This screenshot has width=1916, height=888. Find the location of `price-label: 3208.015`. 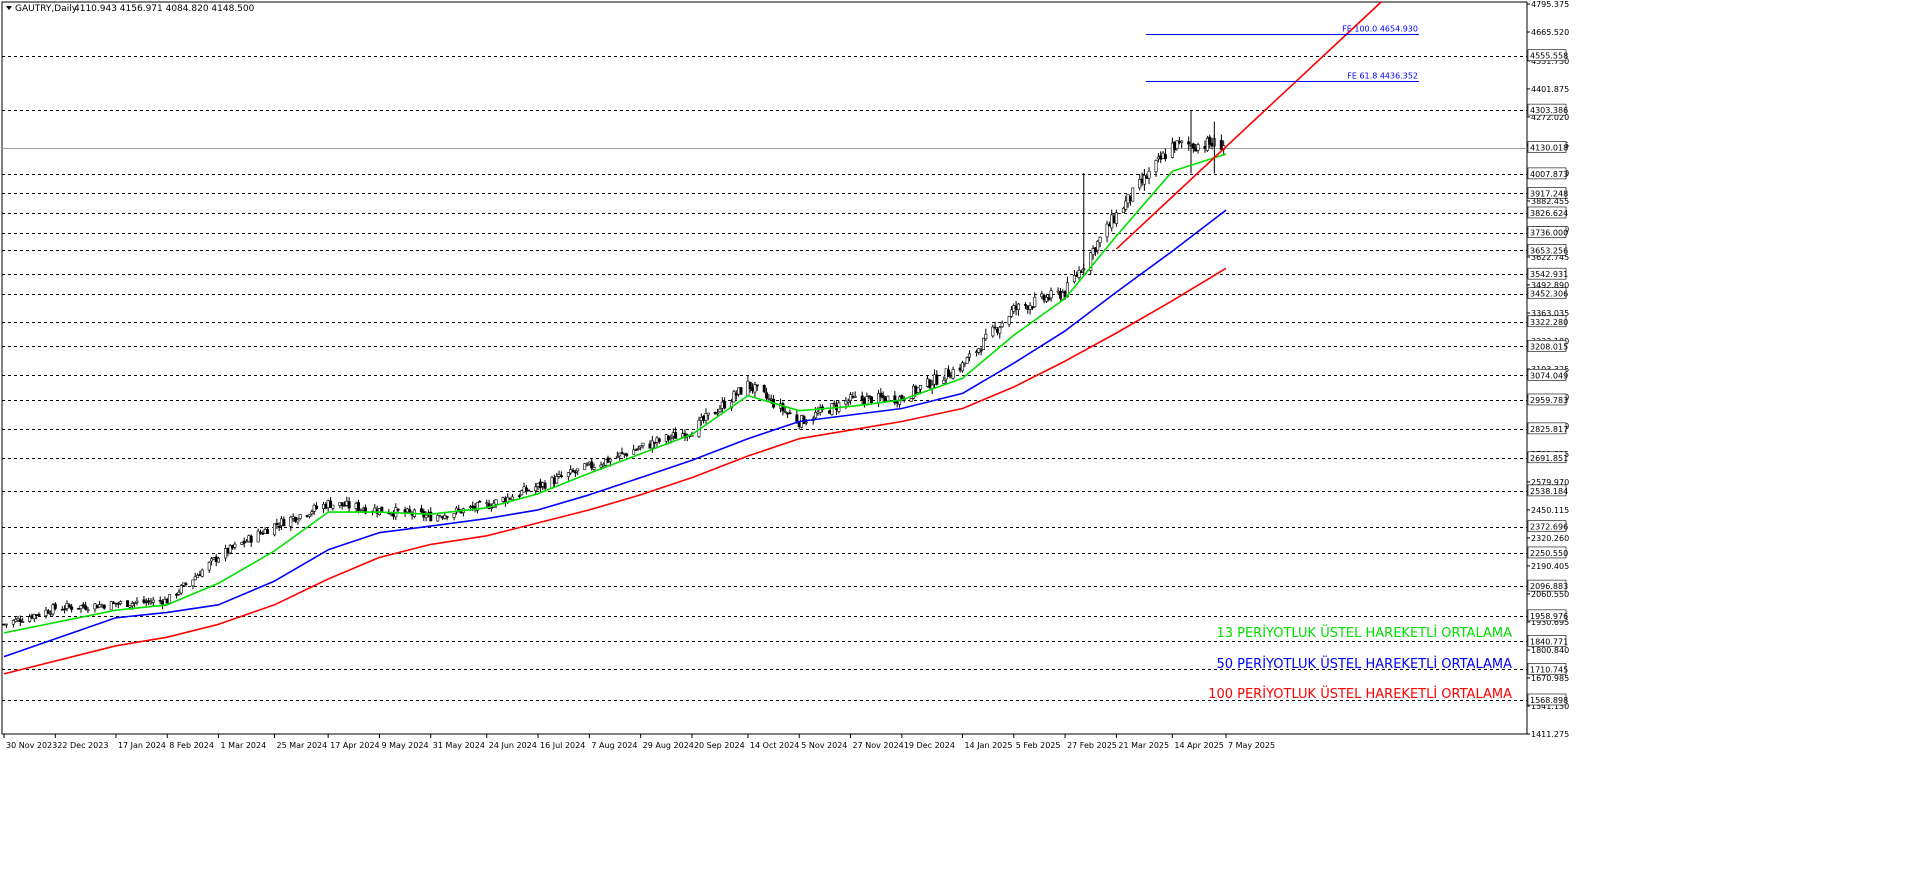

price-label: 3208.015 is located at coordinates (1549, 346).